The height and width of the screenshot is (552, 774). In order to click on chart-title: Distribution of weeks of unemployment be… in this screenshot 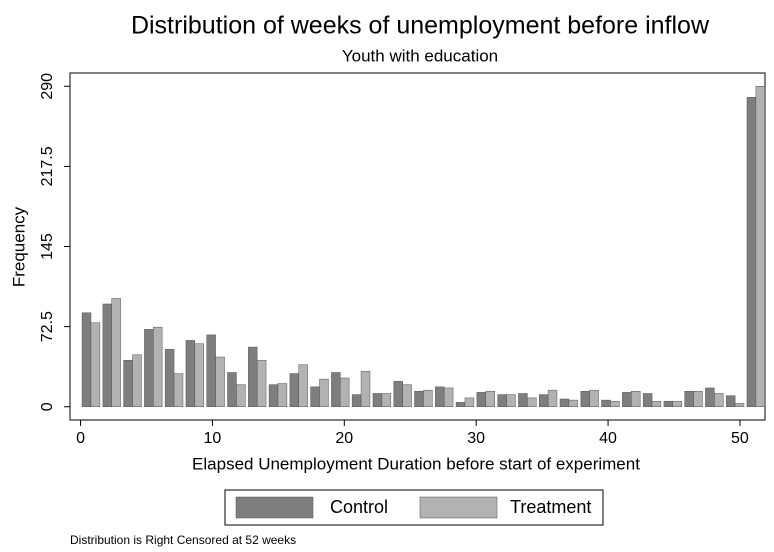, I will do `click(420, 26)`.